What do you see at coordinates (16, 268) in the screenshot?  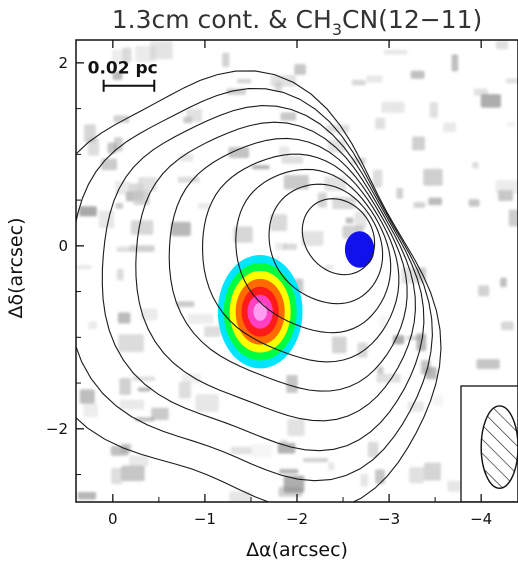 I see `y-axis-label: Δδ(arcsec)` at bounding box center [16, 268].